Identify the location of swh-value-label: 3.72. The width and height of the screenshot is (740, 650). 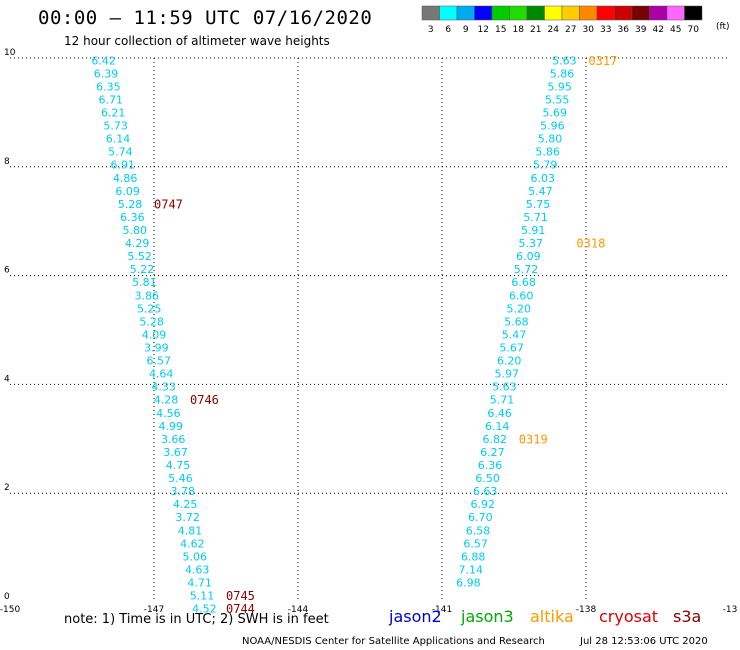
(187, 517).